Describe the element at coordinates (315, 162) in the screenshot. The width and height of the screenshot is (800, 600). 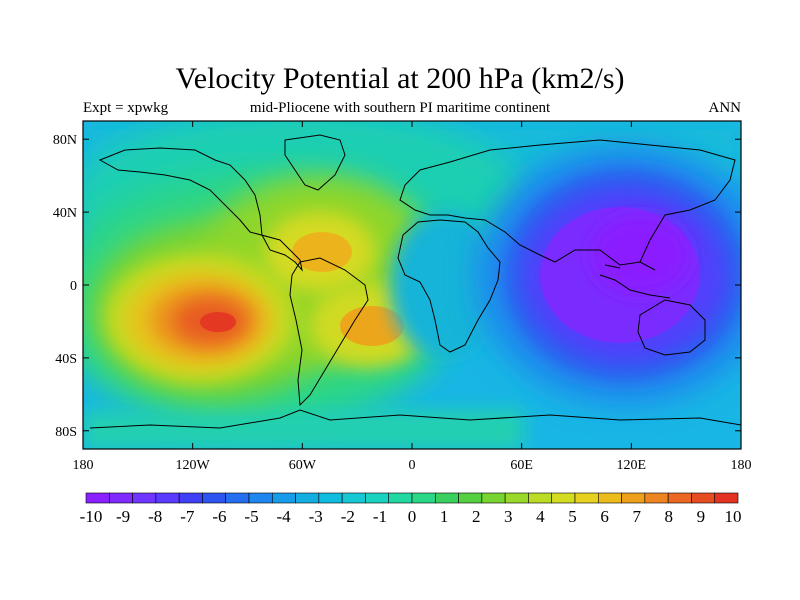
I see `greenland-coast` at that location.